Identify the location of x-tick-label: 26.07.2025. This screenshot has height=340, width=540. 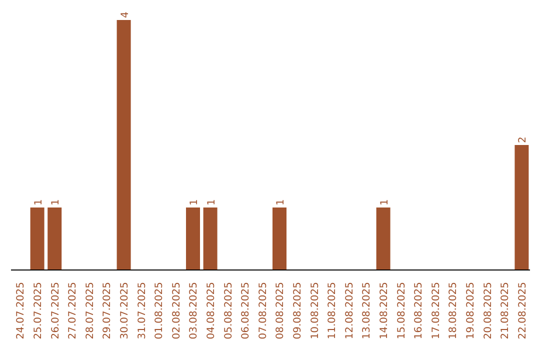
(56, 311).